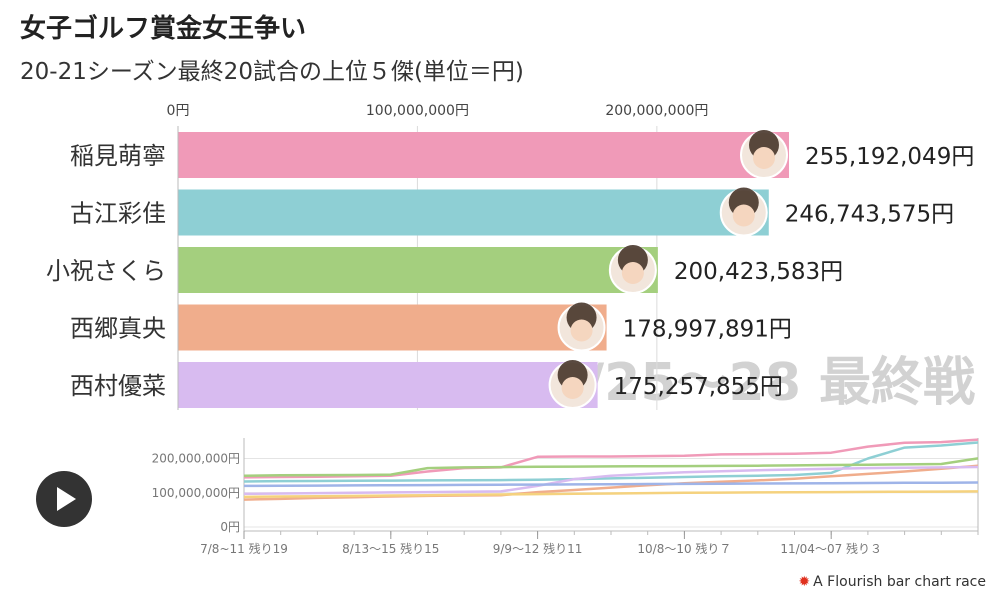 Image resolution: width=1000 pixels, height=599 pixels. What do you see at coordinates (272, 72) in the screenshot?
I see `chart-subtitle: 20-21シーズン最終20試合の上位５傑(単位＝円)` at bounding box center [272, 72].